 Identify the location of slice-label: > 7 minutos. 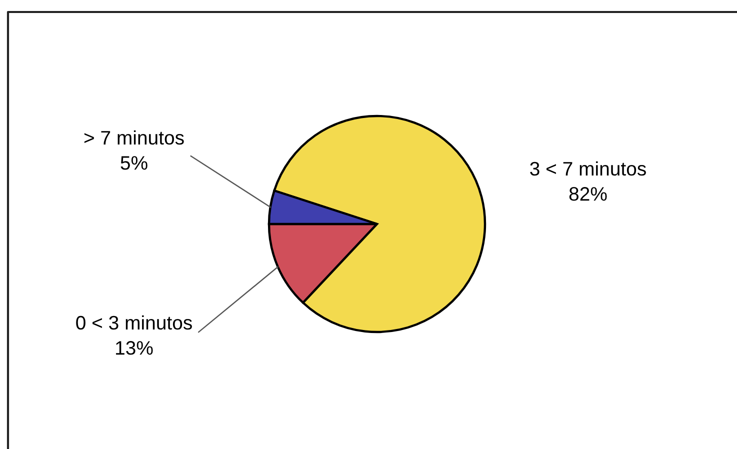
(134, 137).